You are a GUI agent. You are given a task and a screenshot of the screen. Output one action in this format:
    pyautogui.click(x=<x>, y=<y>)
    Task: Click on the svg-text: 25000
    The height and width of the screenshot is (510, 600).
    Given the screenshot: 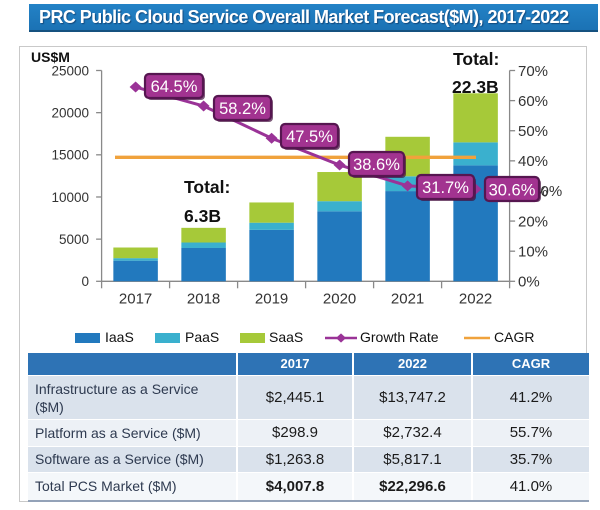 What is the action you would take?
    pyautogui.click(x=70, y=70)
    